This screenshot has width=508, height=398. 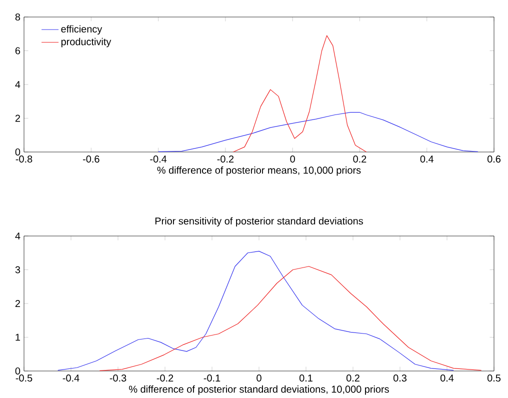 I want to click on y-tick-label: 3, so click(x=17, y=270).